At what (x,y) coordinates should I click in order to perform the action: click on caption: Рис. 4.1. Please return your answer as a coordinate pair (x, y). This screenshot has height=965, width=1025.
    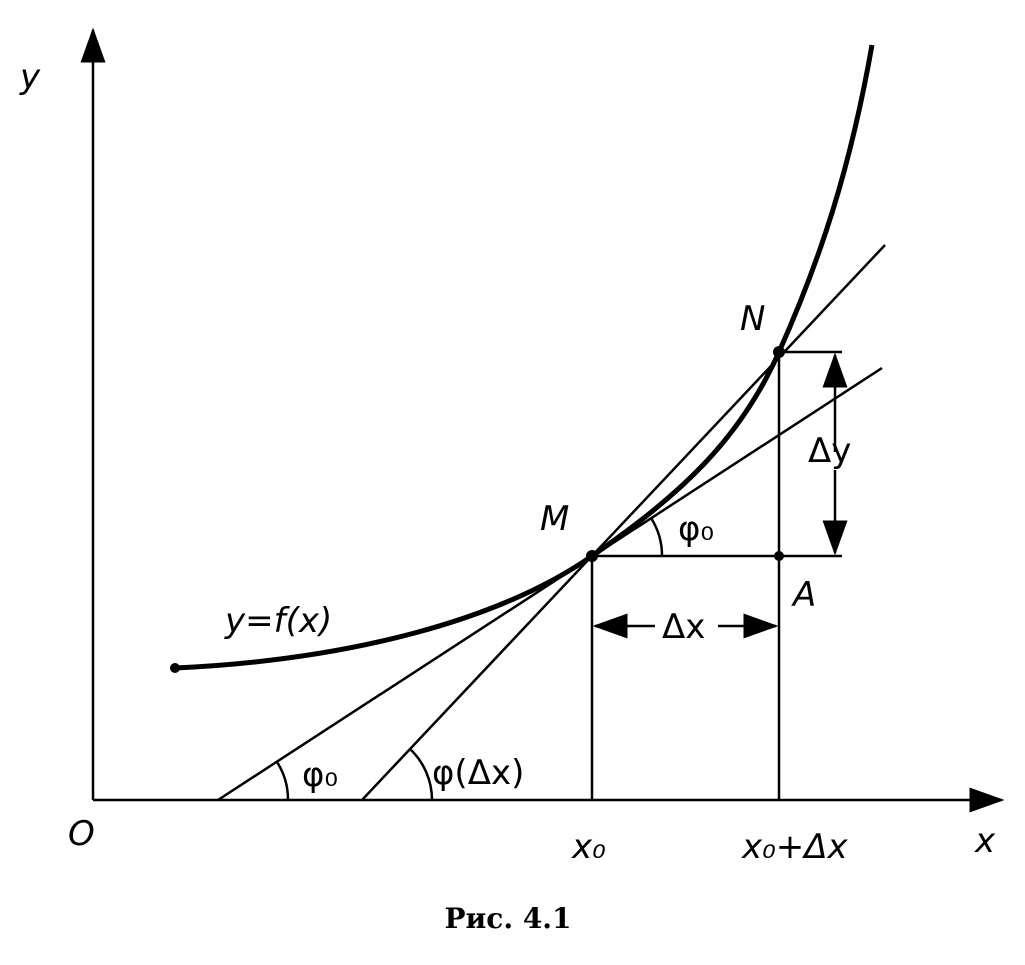
    Looking at the image, I should click on (507, 918).